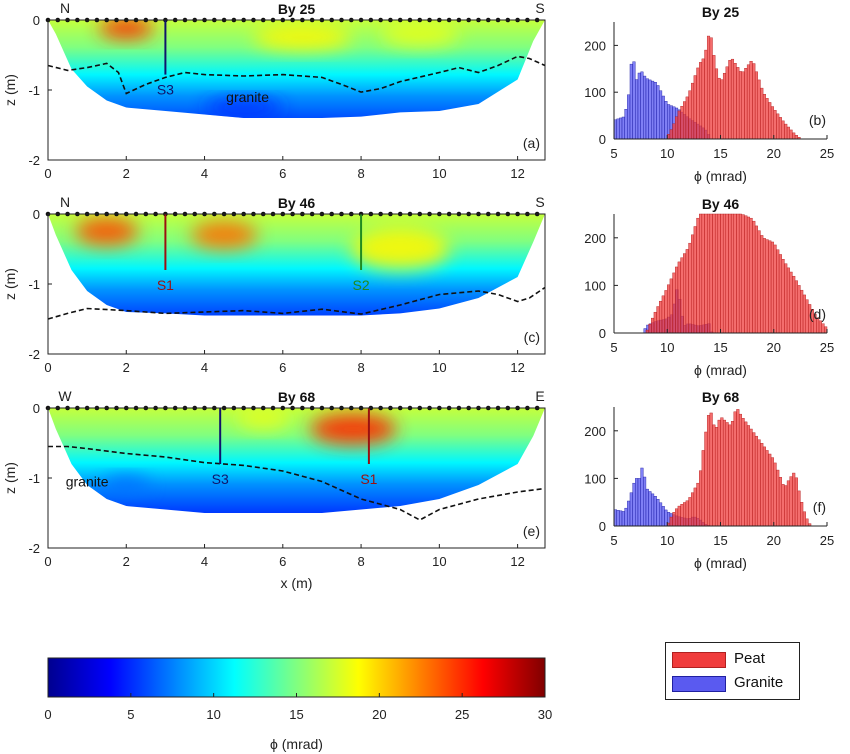  I want to click on colorbar-tick-label: 0, so click(47, 714).